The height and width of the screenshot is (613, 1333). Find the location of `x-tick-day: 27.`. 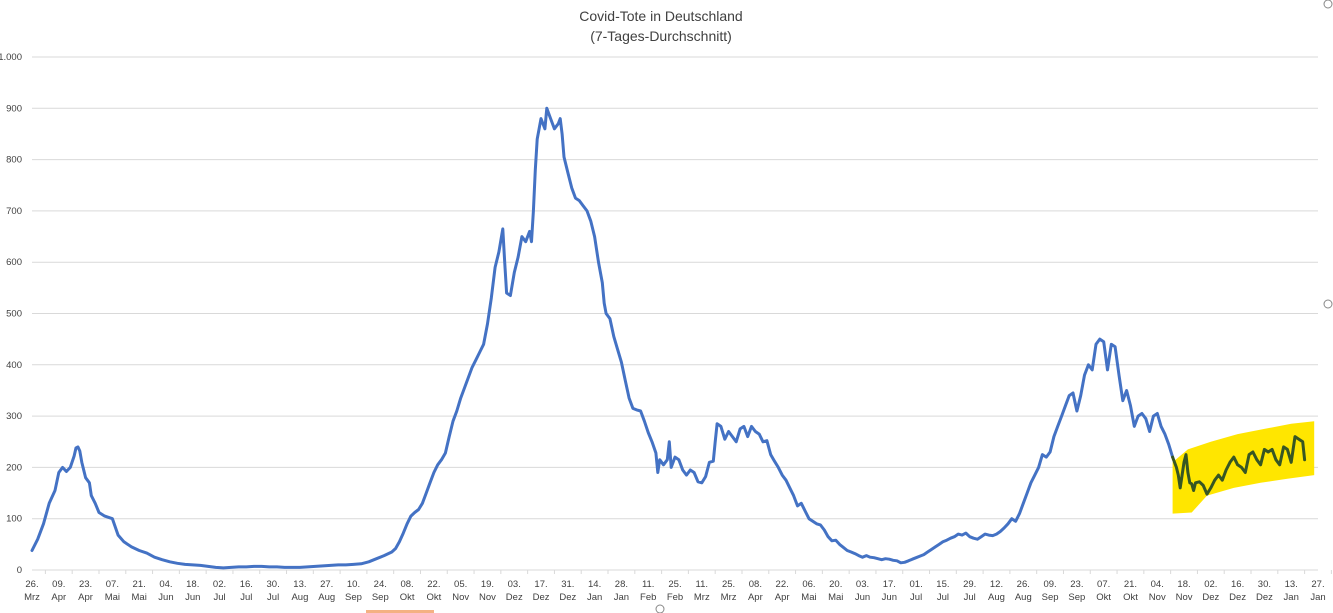

x-tick-day: 27. is located at coordinates (1317, 584).